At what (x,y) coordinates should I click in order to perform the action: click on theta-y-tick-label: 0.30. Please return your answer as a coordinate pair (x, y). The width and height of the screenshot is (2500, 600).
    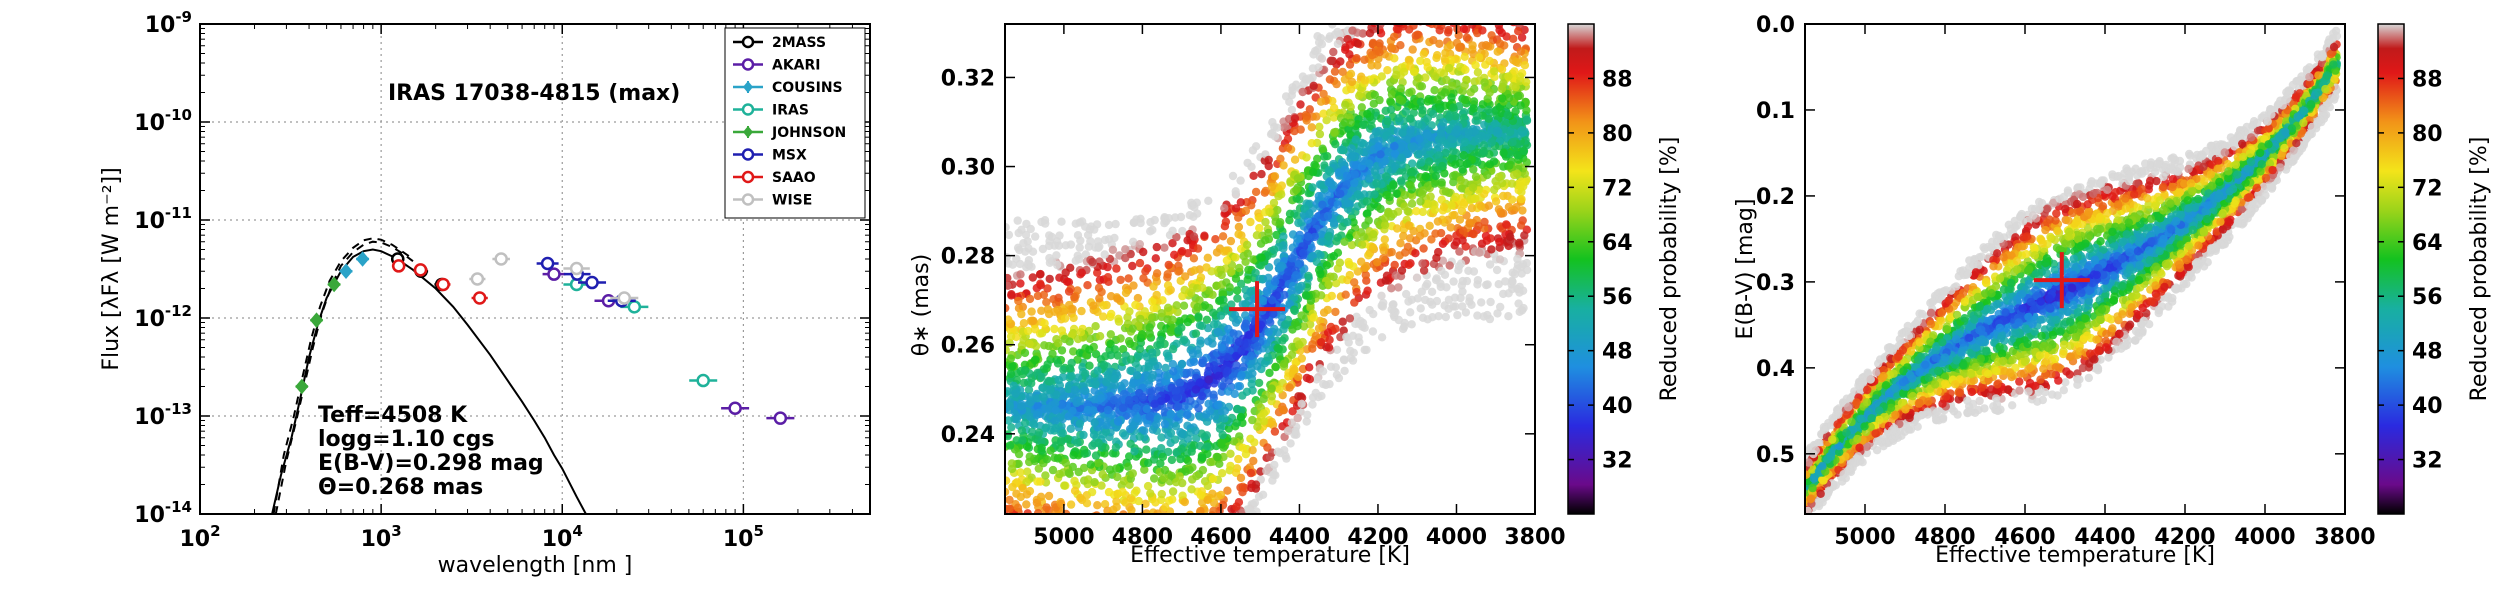
    Looking at the image, I should click on (968, 168).